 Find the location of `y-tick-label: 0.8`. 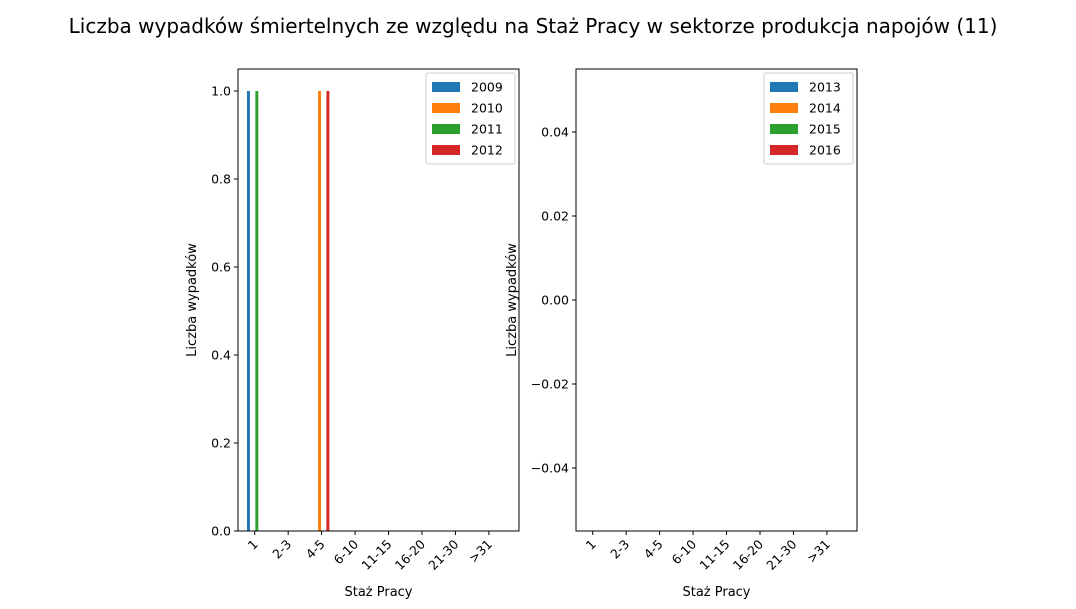

y-tick-label: 0.8 is located at coordinates (221, 179).